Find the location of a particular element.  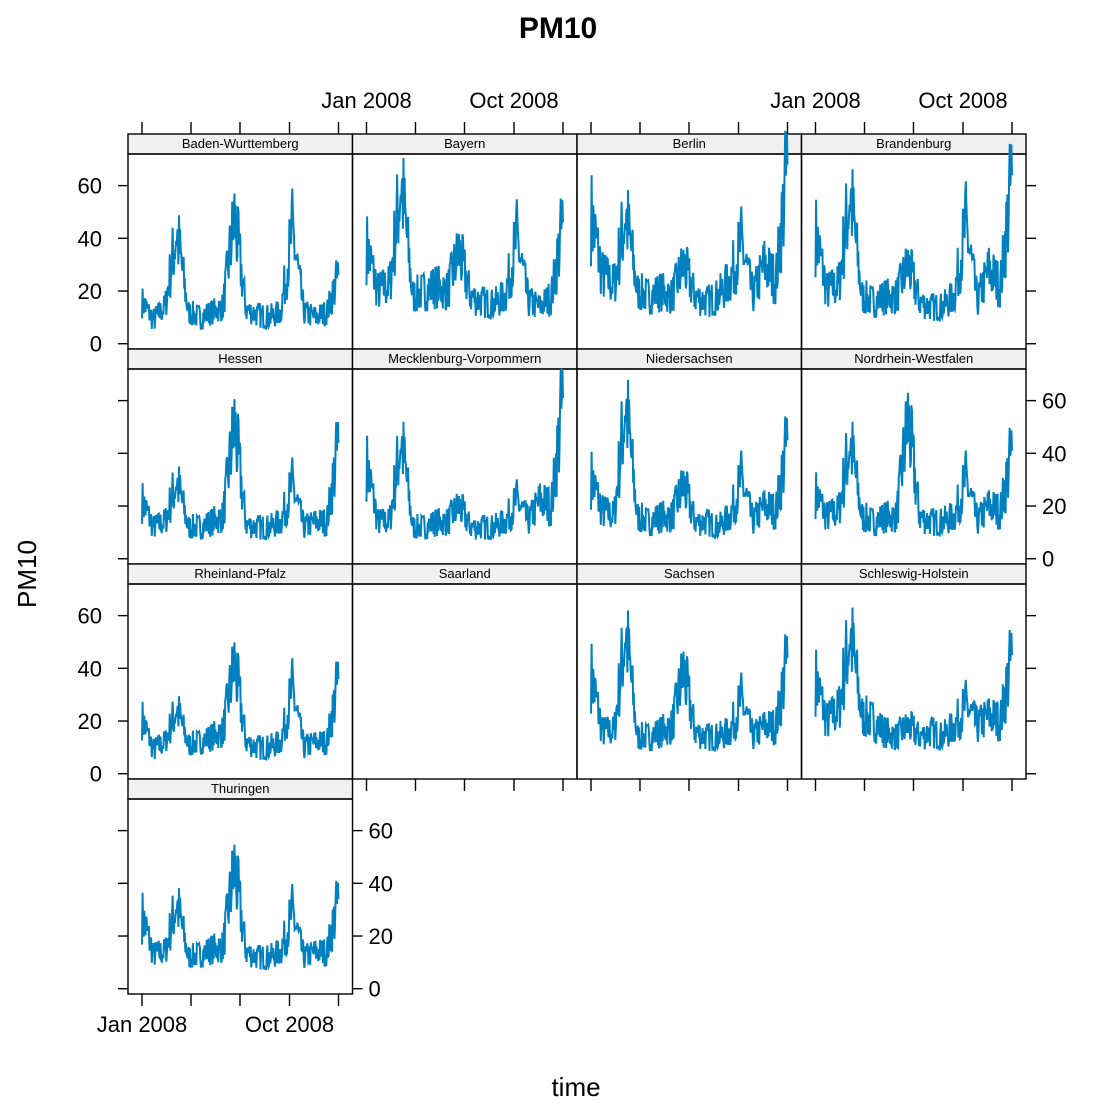

x-tick-label-bottom: Jan 2008 is located at coordinates (142, 1024).